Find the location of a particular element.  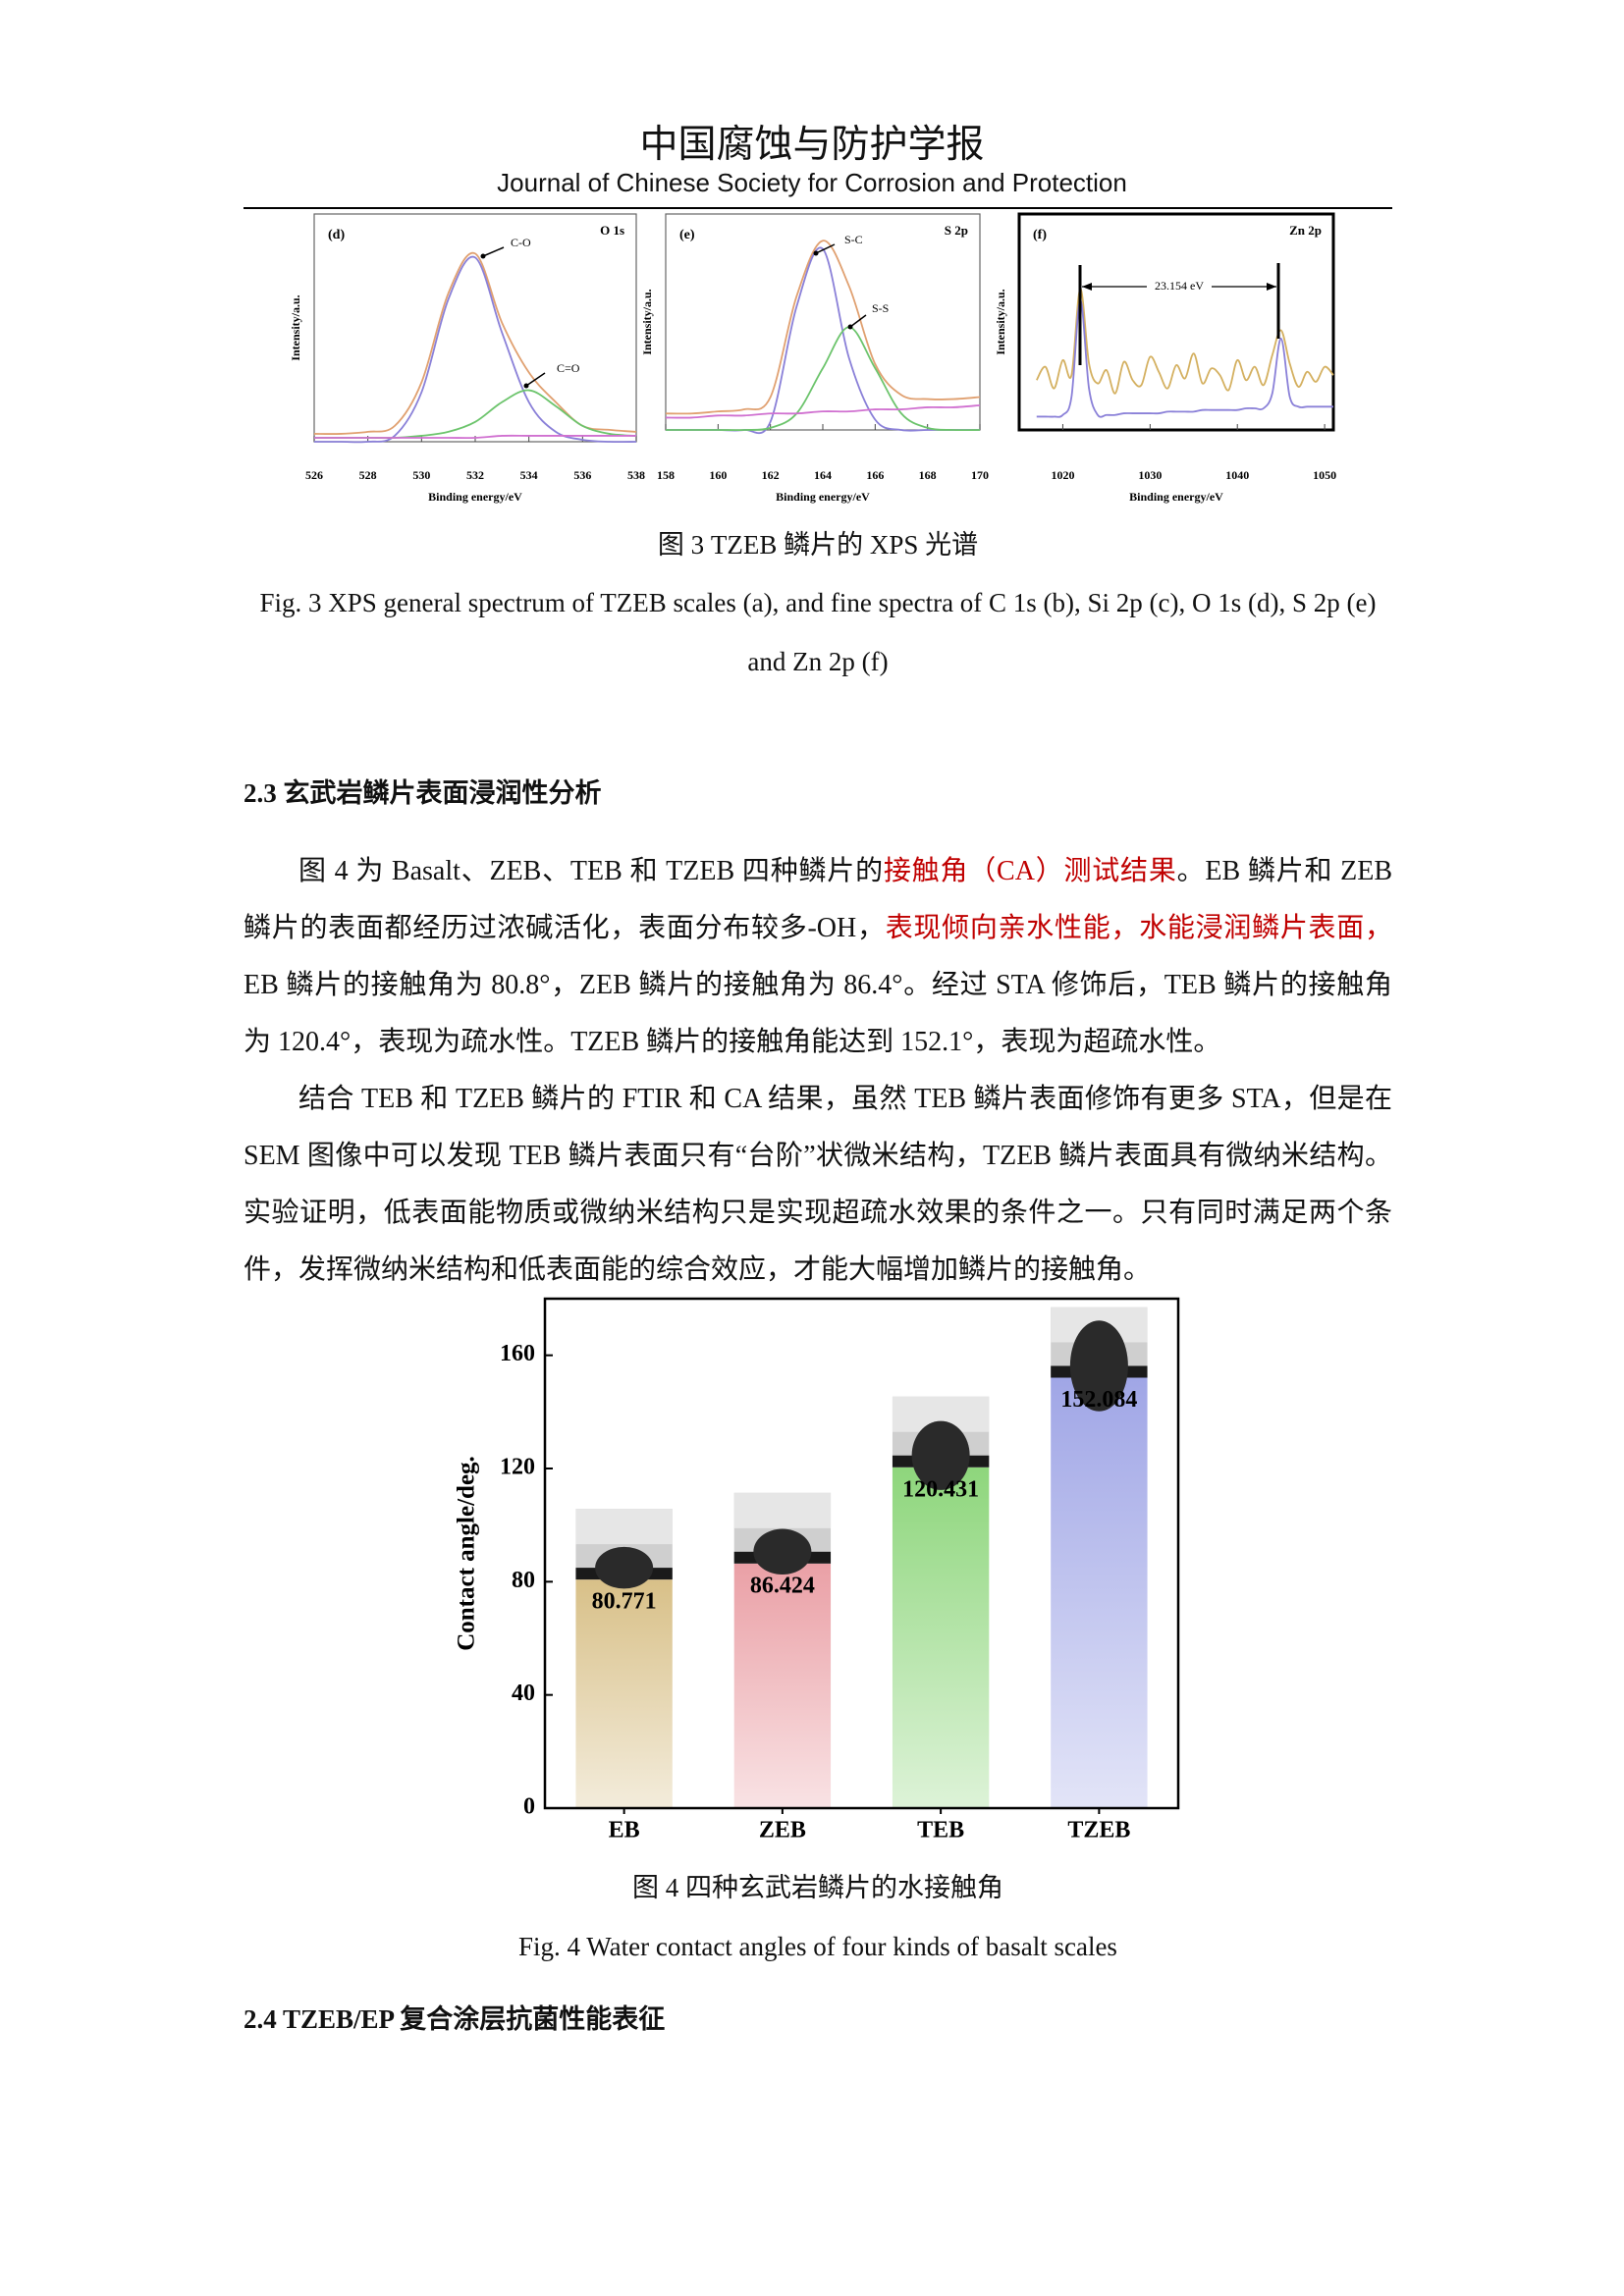

x-tick-label: 162 is located at coordinates (771, 475).